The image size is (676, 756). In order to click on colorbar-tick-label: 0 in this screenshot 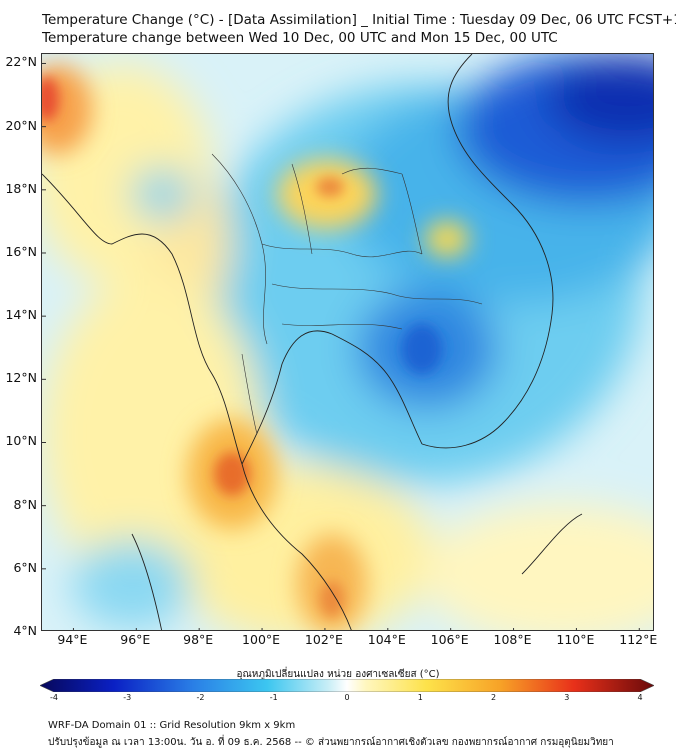, I will do `click(347, 697)`.